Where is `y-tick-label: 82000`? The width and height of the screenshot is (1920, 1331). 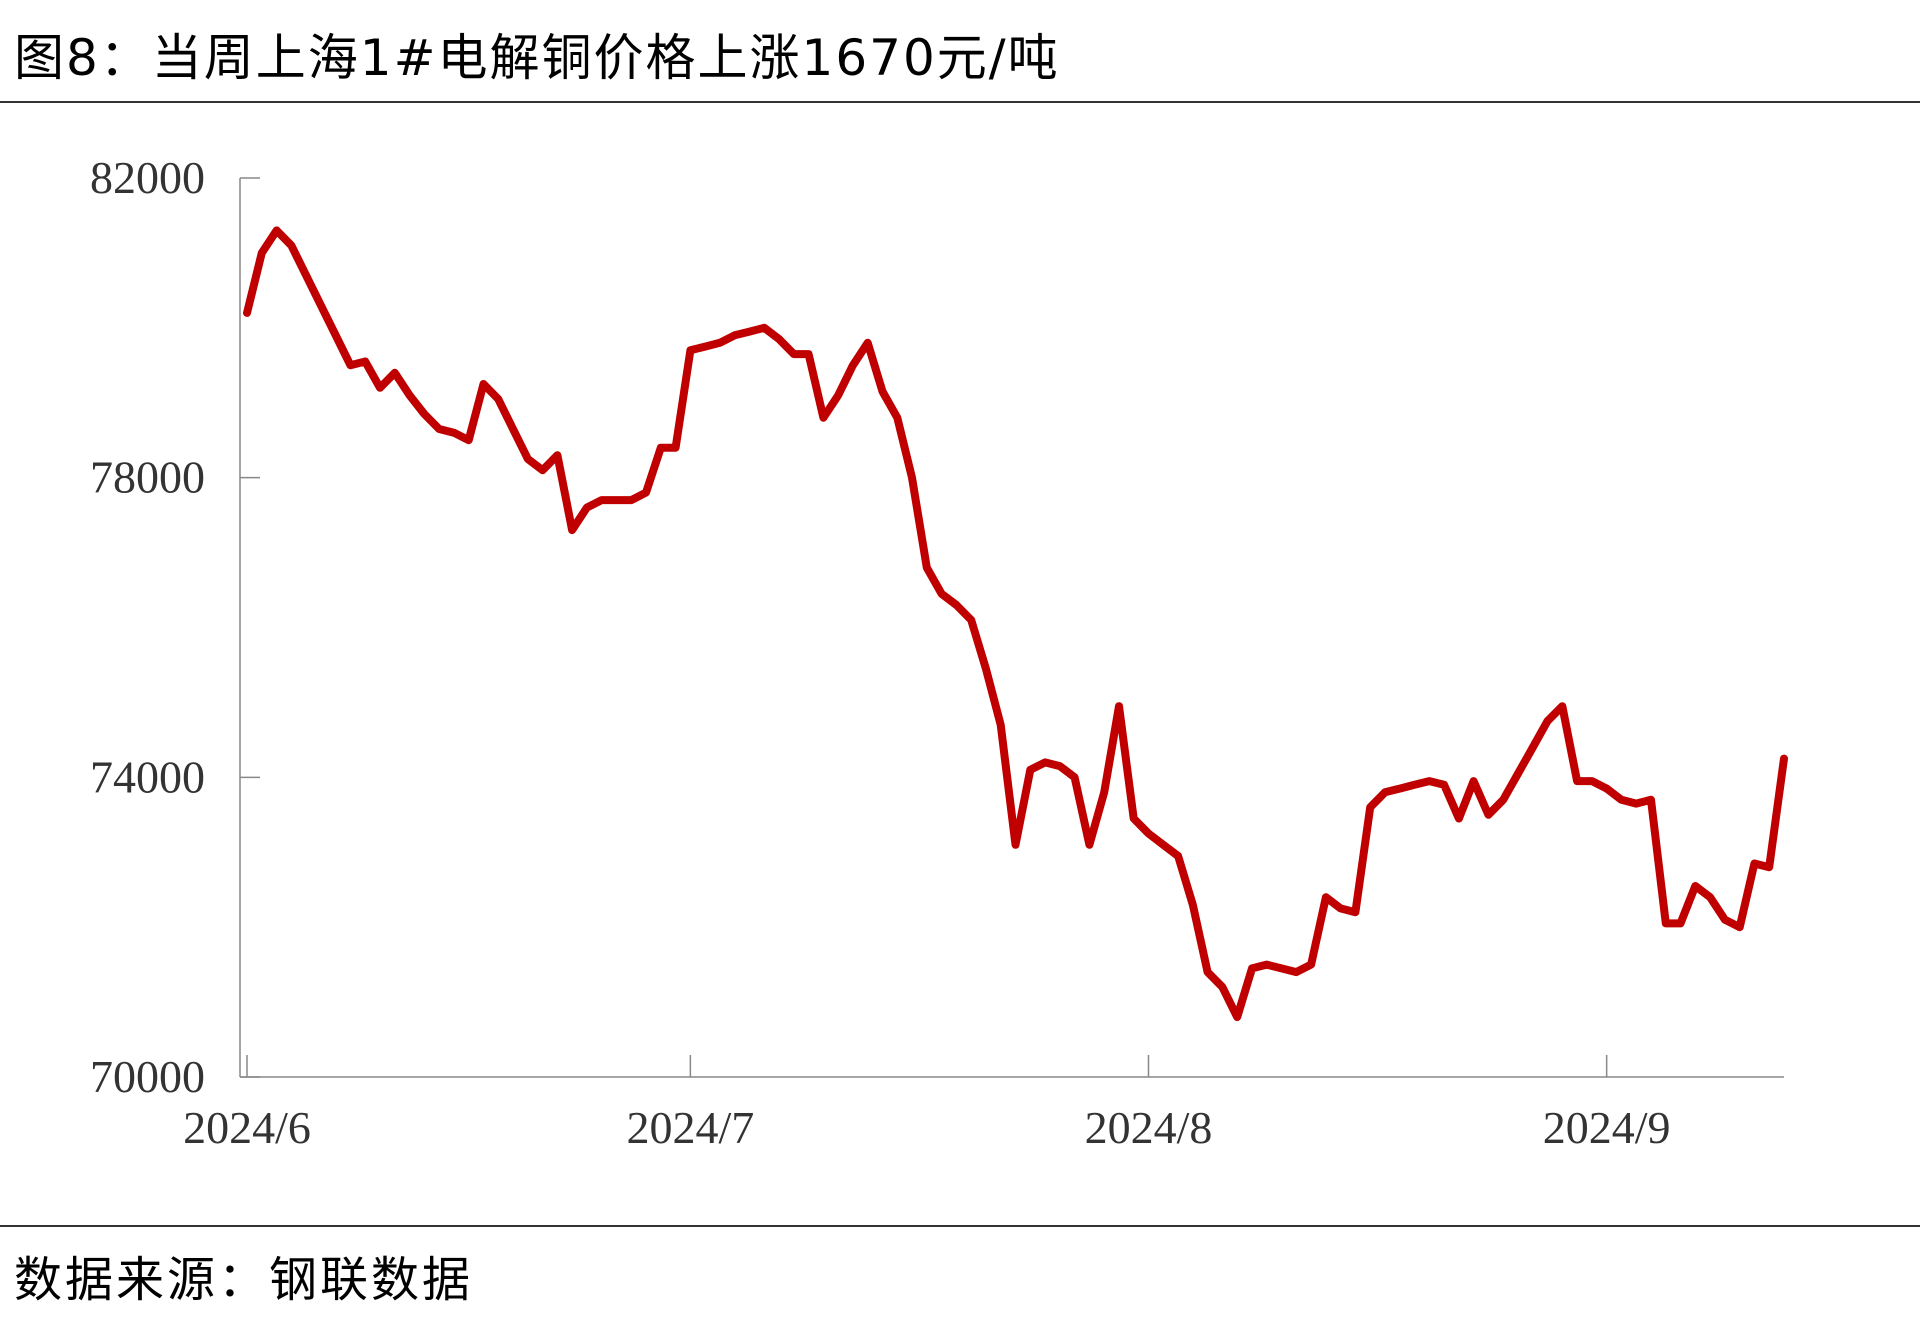
y-tick-label: 82000 is located at coordinates (147, 177).